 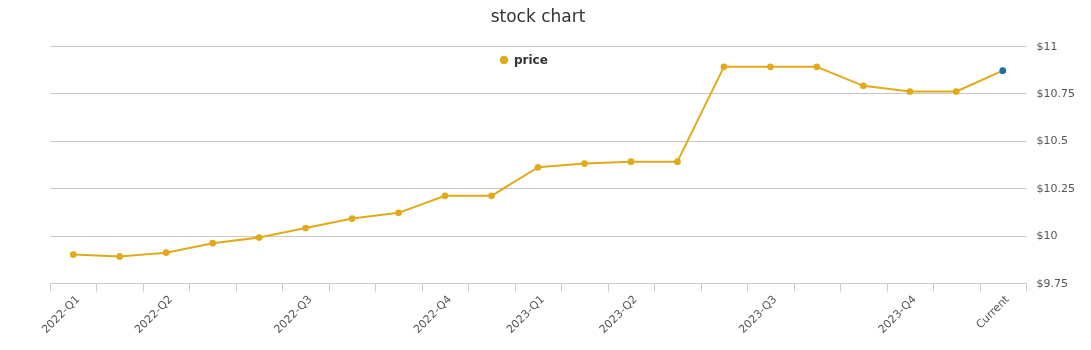 What do you see at coordinates (1055, 188) in the screenshot?
I see `y-tick-label: $10.25` at bounding box center [1055, 188].